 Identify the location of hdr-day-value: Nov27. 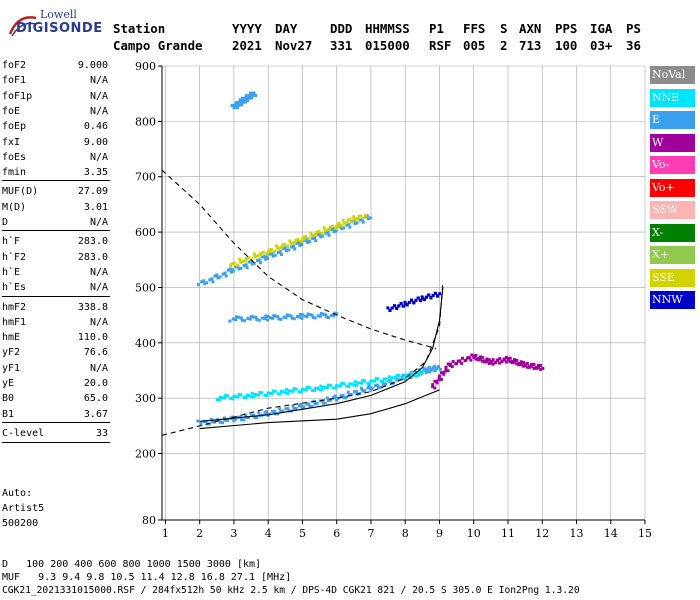
(294, 45).